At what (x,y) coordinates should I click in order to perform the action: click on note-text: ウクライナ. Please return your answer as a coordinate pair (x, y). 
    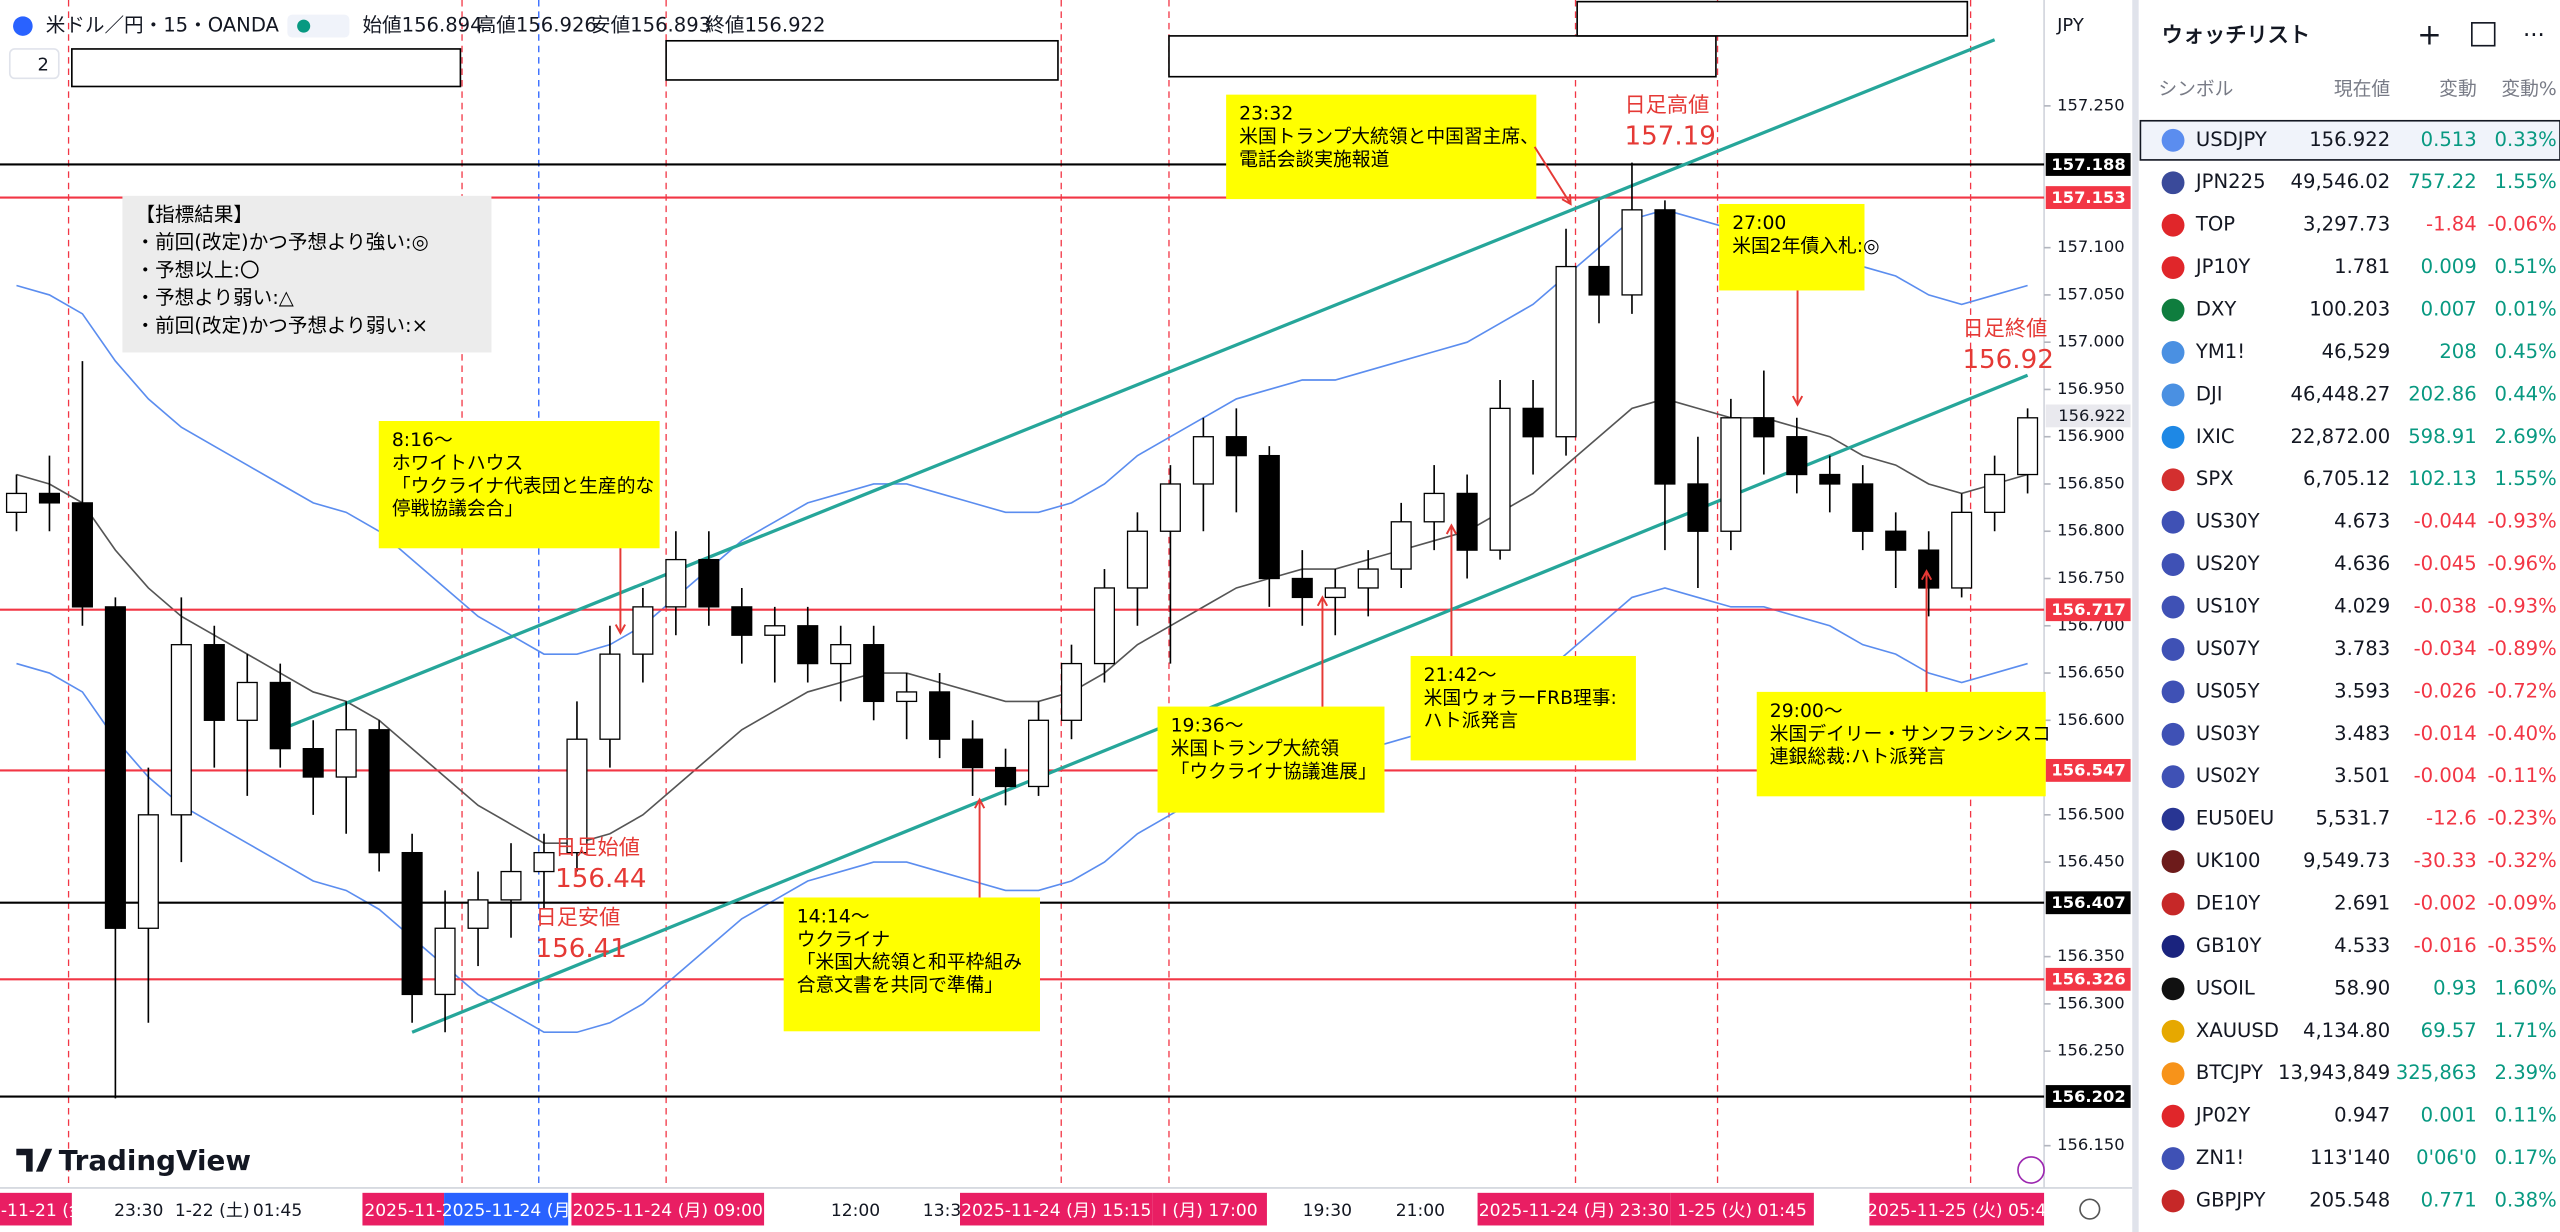
    Looking at the image, I should click on (843, 939).